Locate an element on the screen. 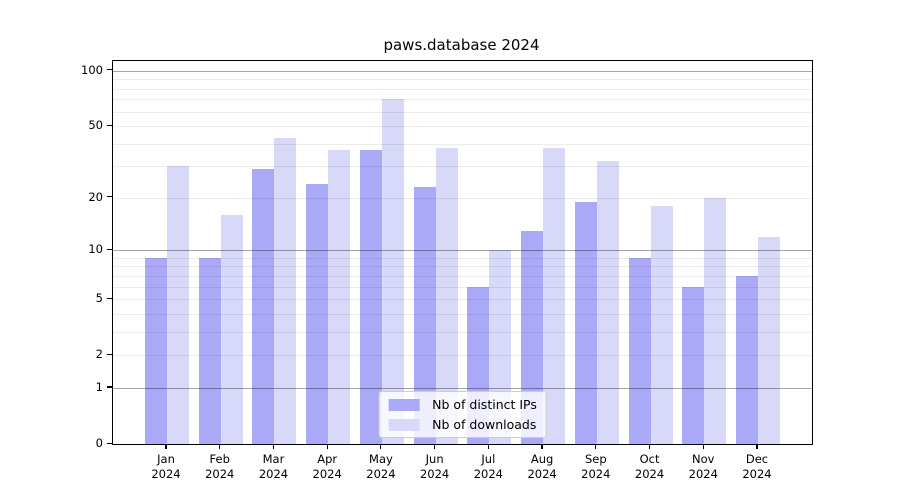 The width and height of the screenshot is (900, 500). bar-downloads-jun is located at coordinates (446, 295).